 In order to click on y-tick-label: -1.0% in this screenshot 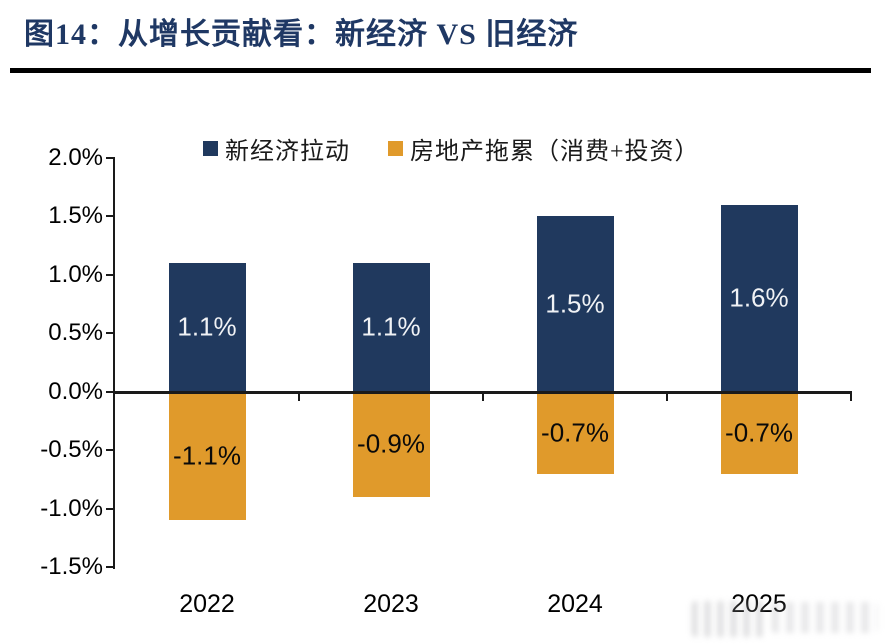, I will do `click(71, 508)`.